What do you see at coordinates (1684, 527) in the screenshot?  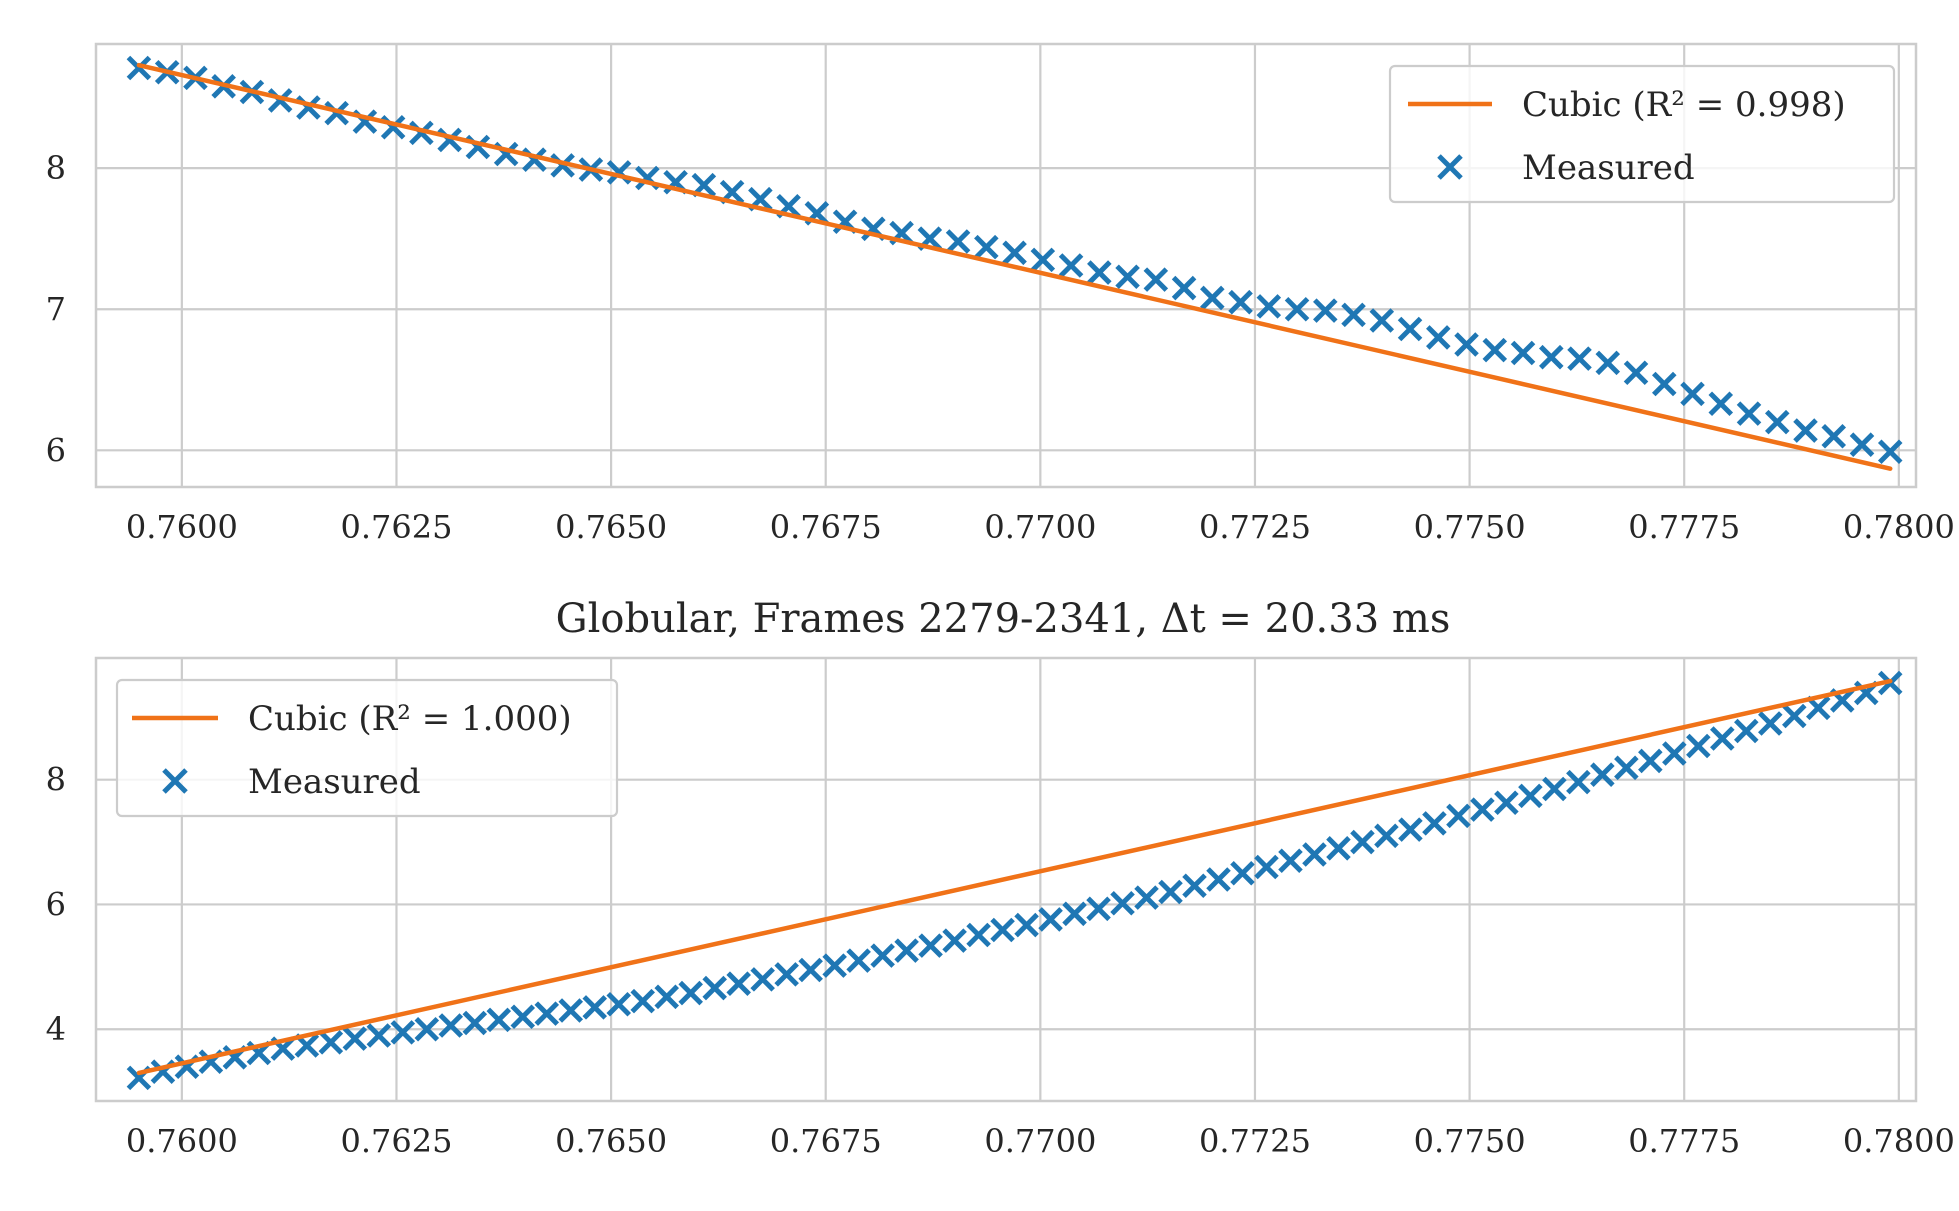 I see `x-tick-label: 0.7775` at bounding box center [1684, 527].